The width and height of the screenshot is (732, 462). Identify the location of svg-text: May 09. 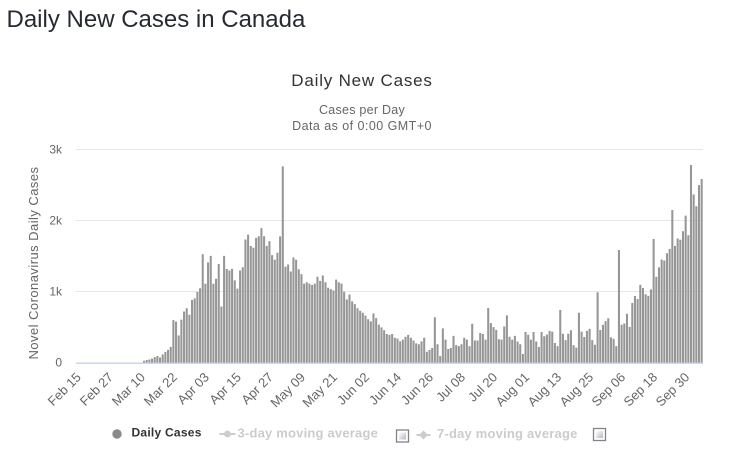
(287, 390).